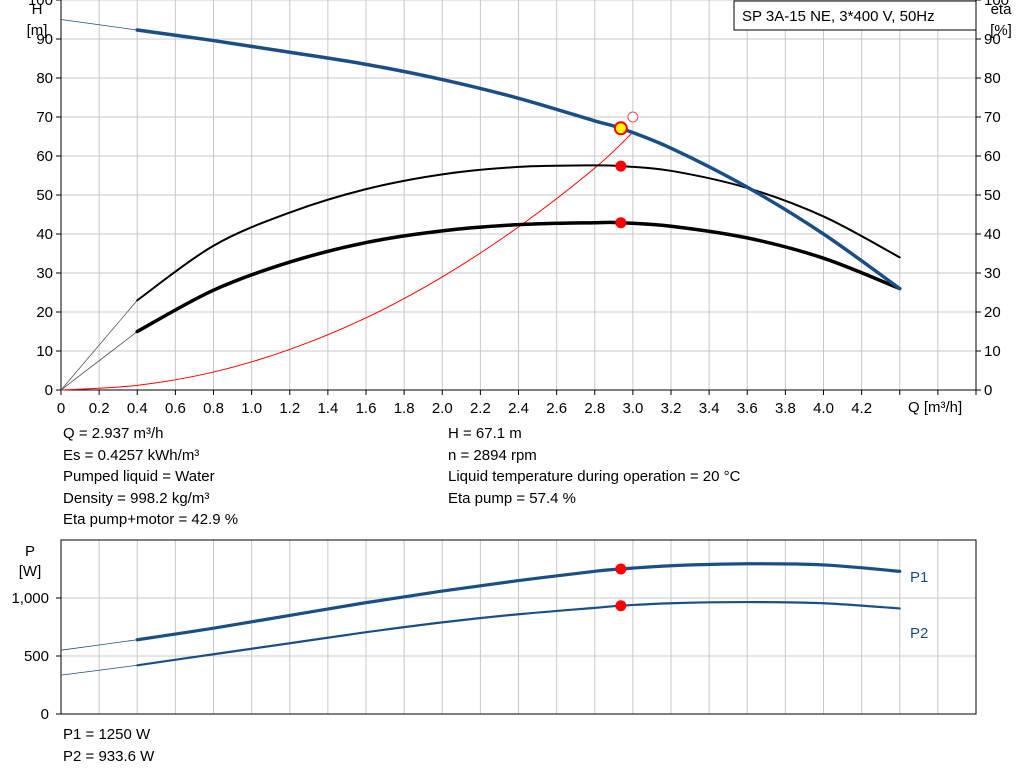 The width and height of the screenshot is (1024, 781). Describe the element at coordinates (44, 312) in the screenshot. I see `head-left-tick-label: 20` at that location.